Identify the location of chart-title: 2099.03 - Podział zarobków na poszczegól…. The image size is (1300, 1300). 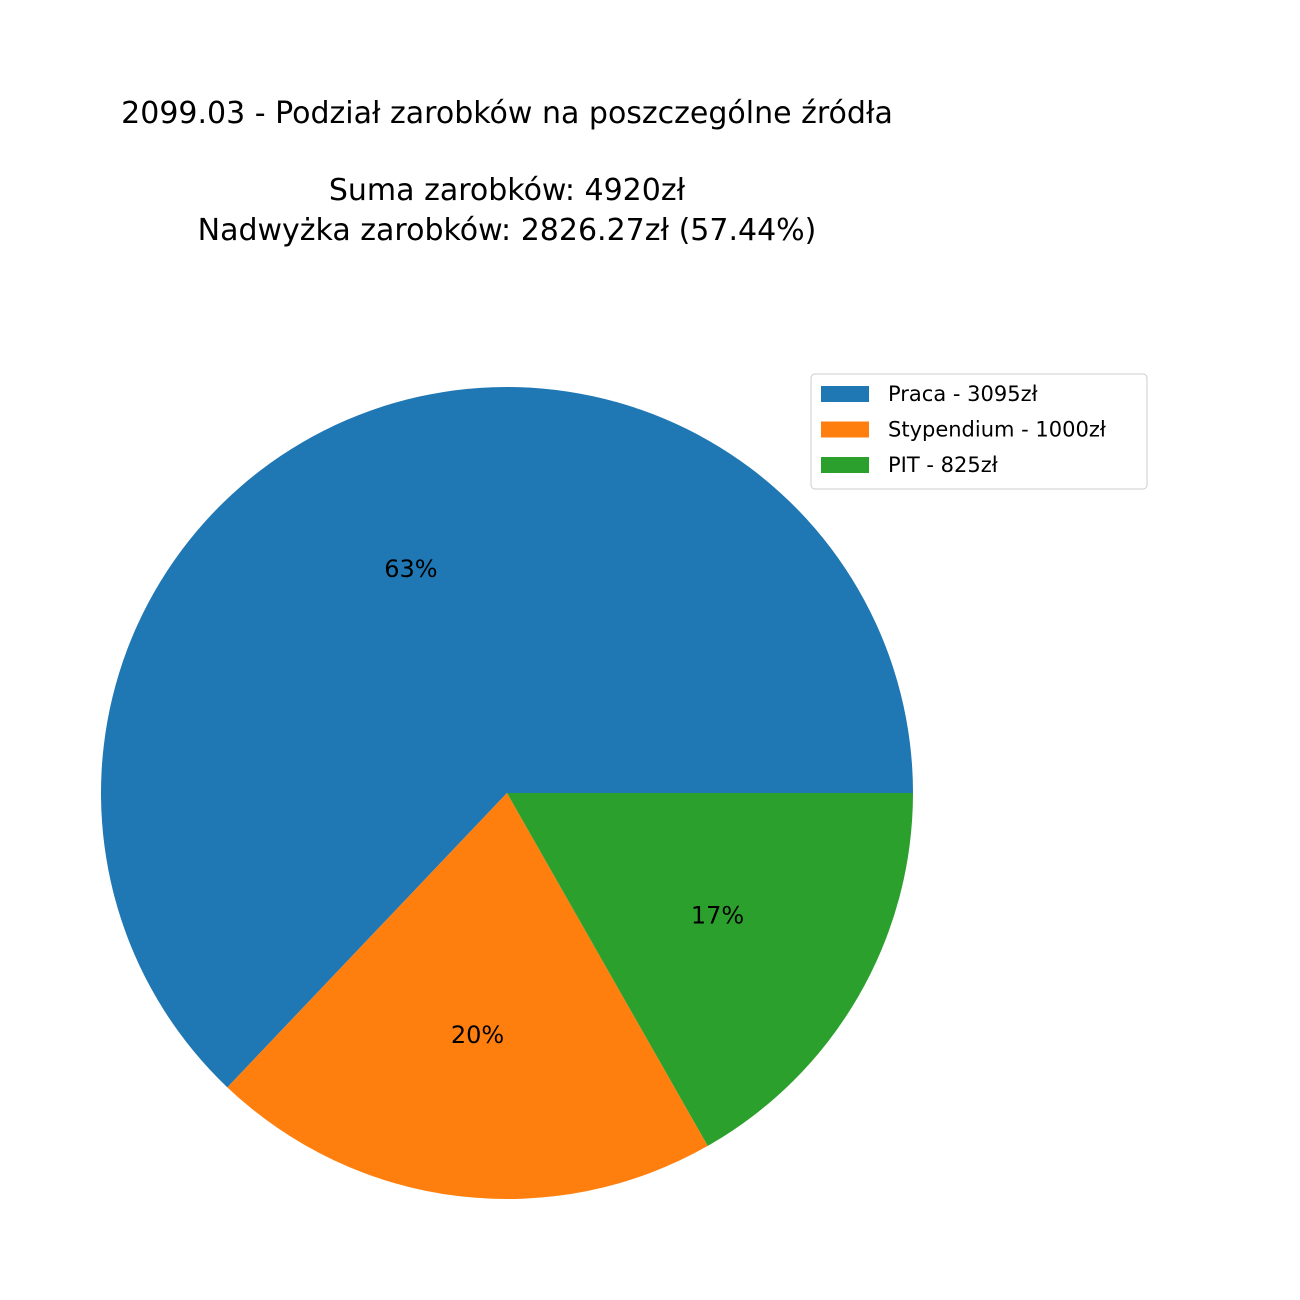
(507, 172).